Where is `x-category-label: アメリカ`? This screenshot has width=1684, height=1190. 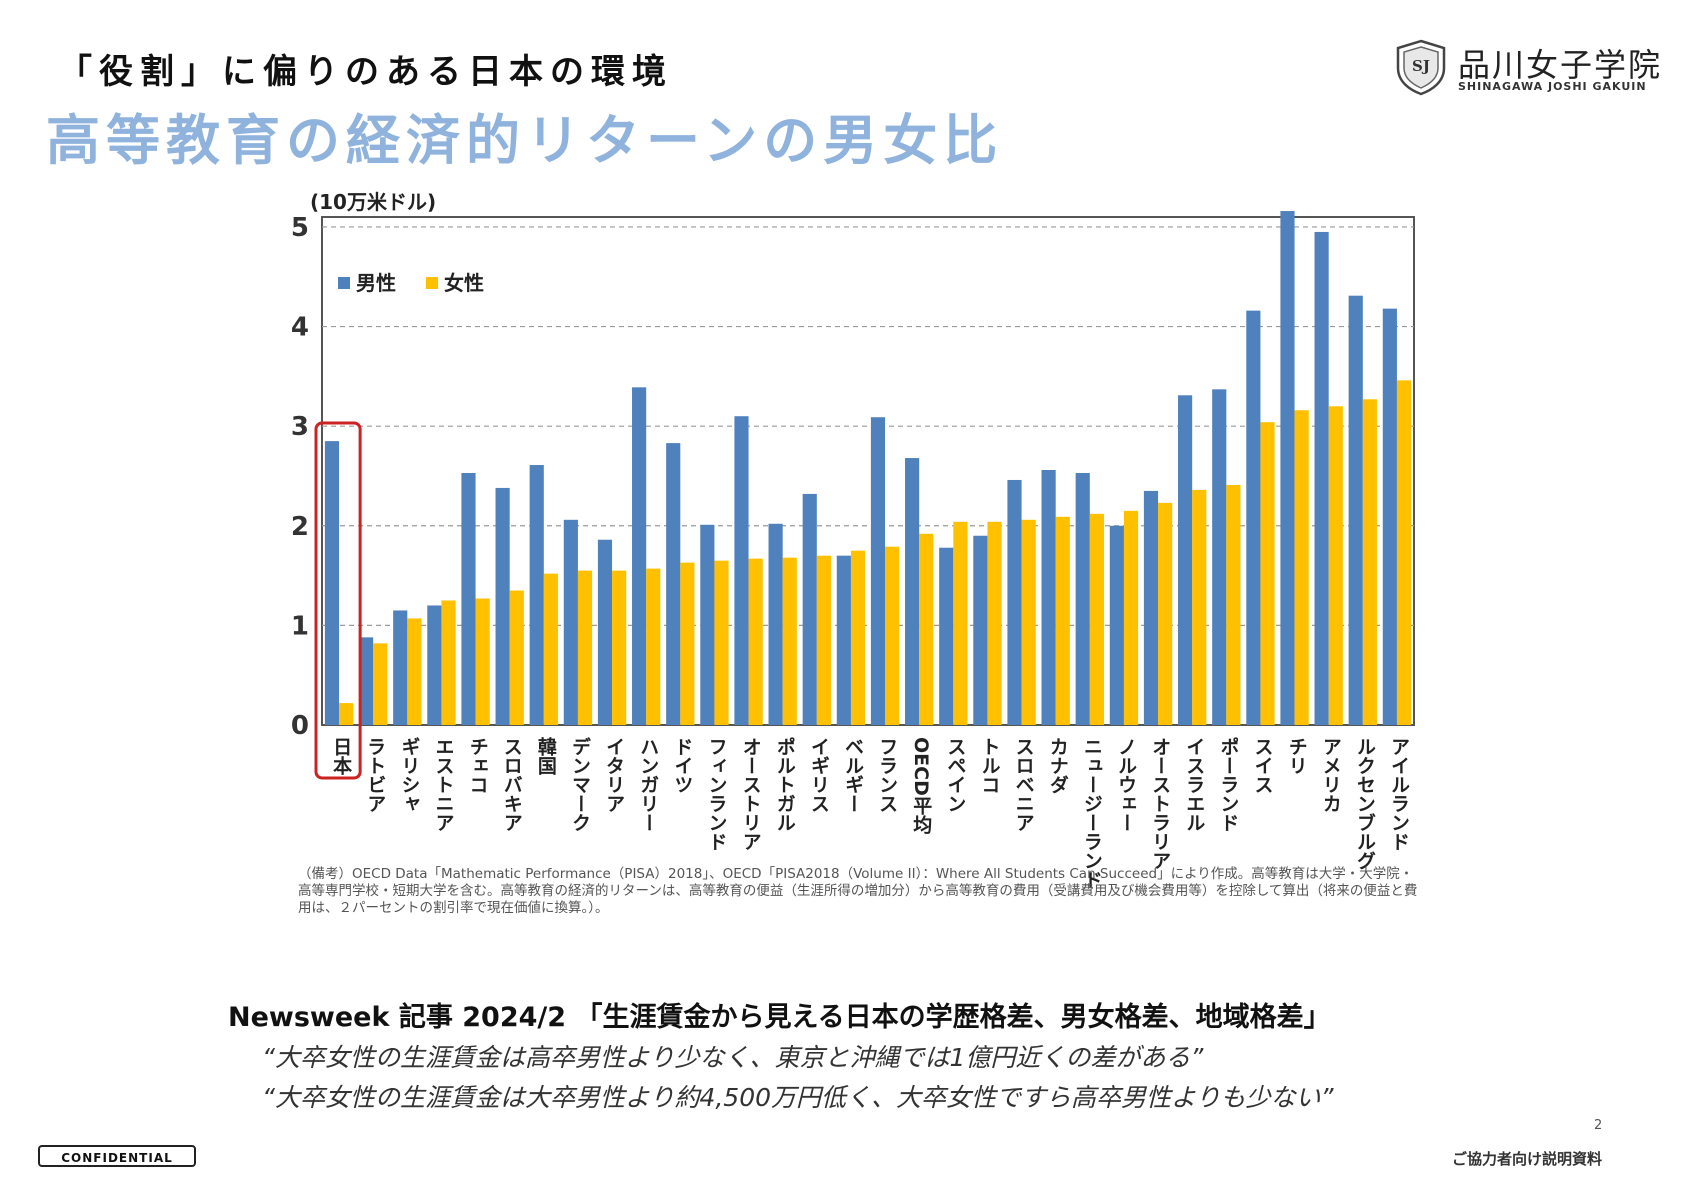
x-category-label: アメリカ is located at coordinates (1331, 775).